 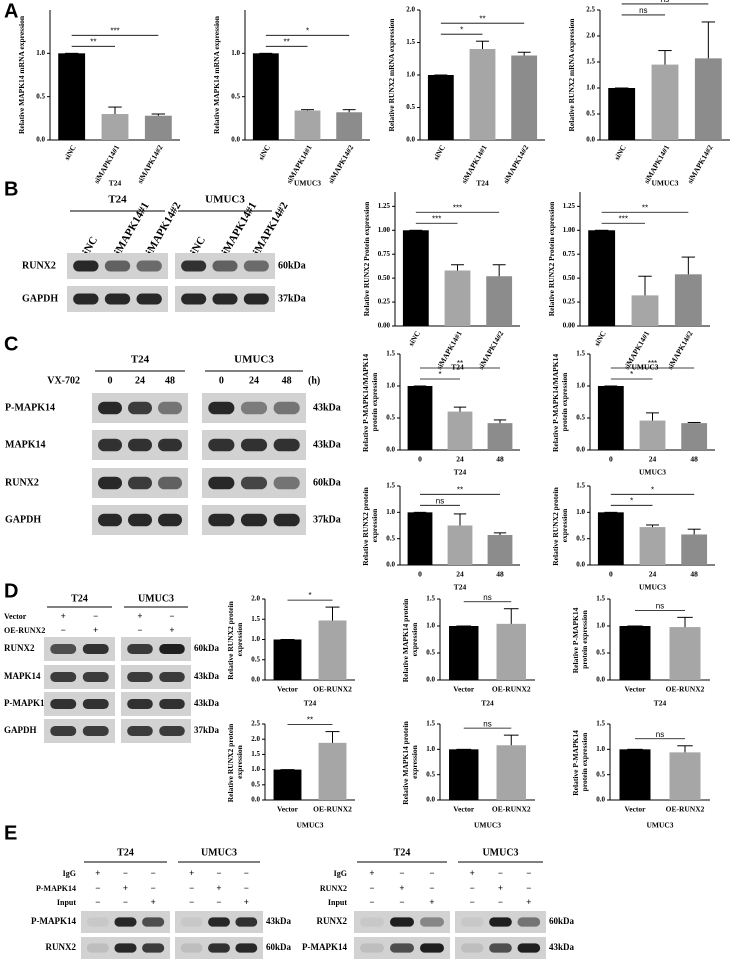 What do you see at coordinates (384, 254) in the screenshot?
I see `y-tick-label: 0.75` at bounding box center [384, 254].